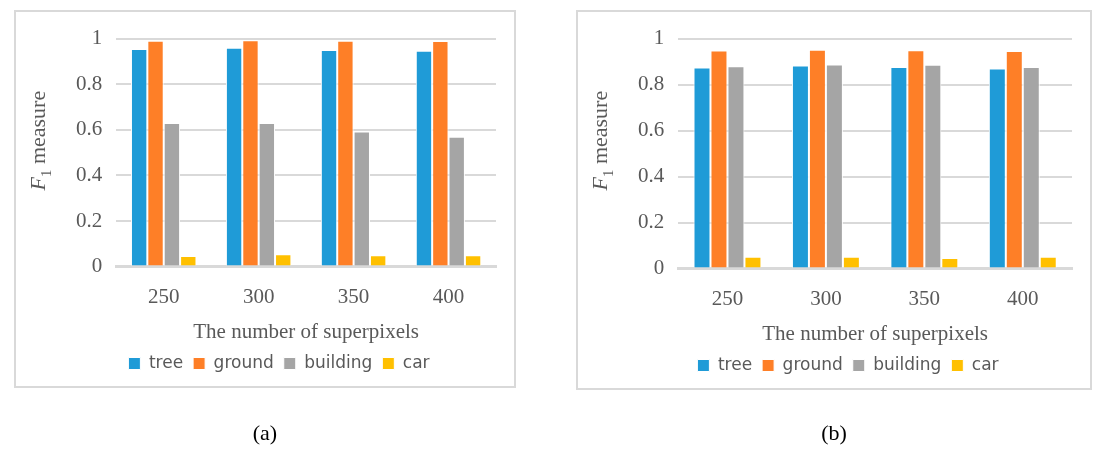 This screenshot has width=1105, height=449. Describe the element at coordinates (834, 433) in the screenshot. I see `text: (b)` at that location.